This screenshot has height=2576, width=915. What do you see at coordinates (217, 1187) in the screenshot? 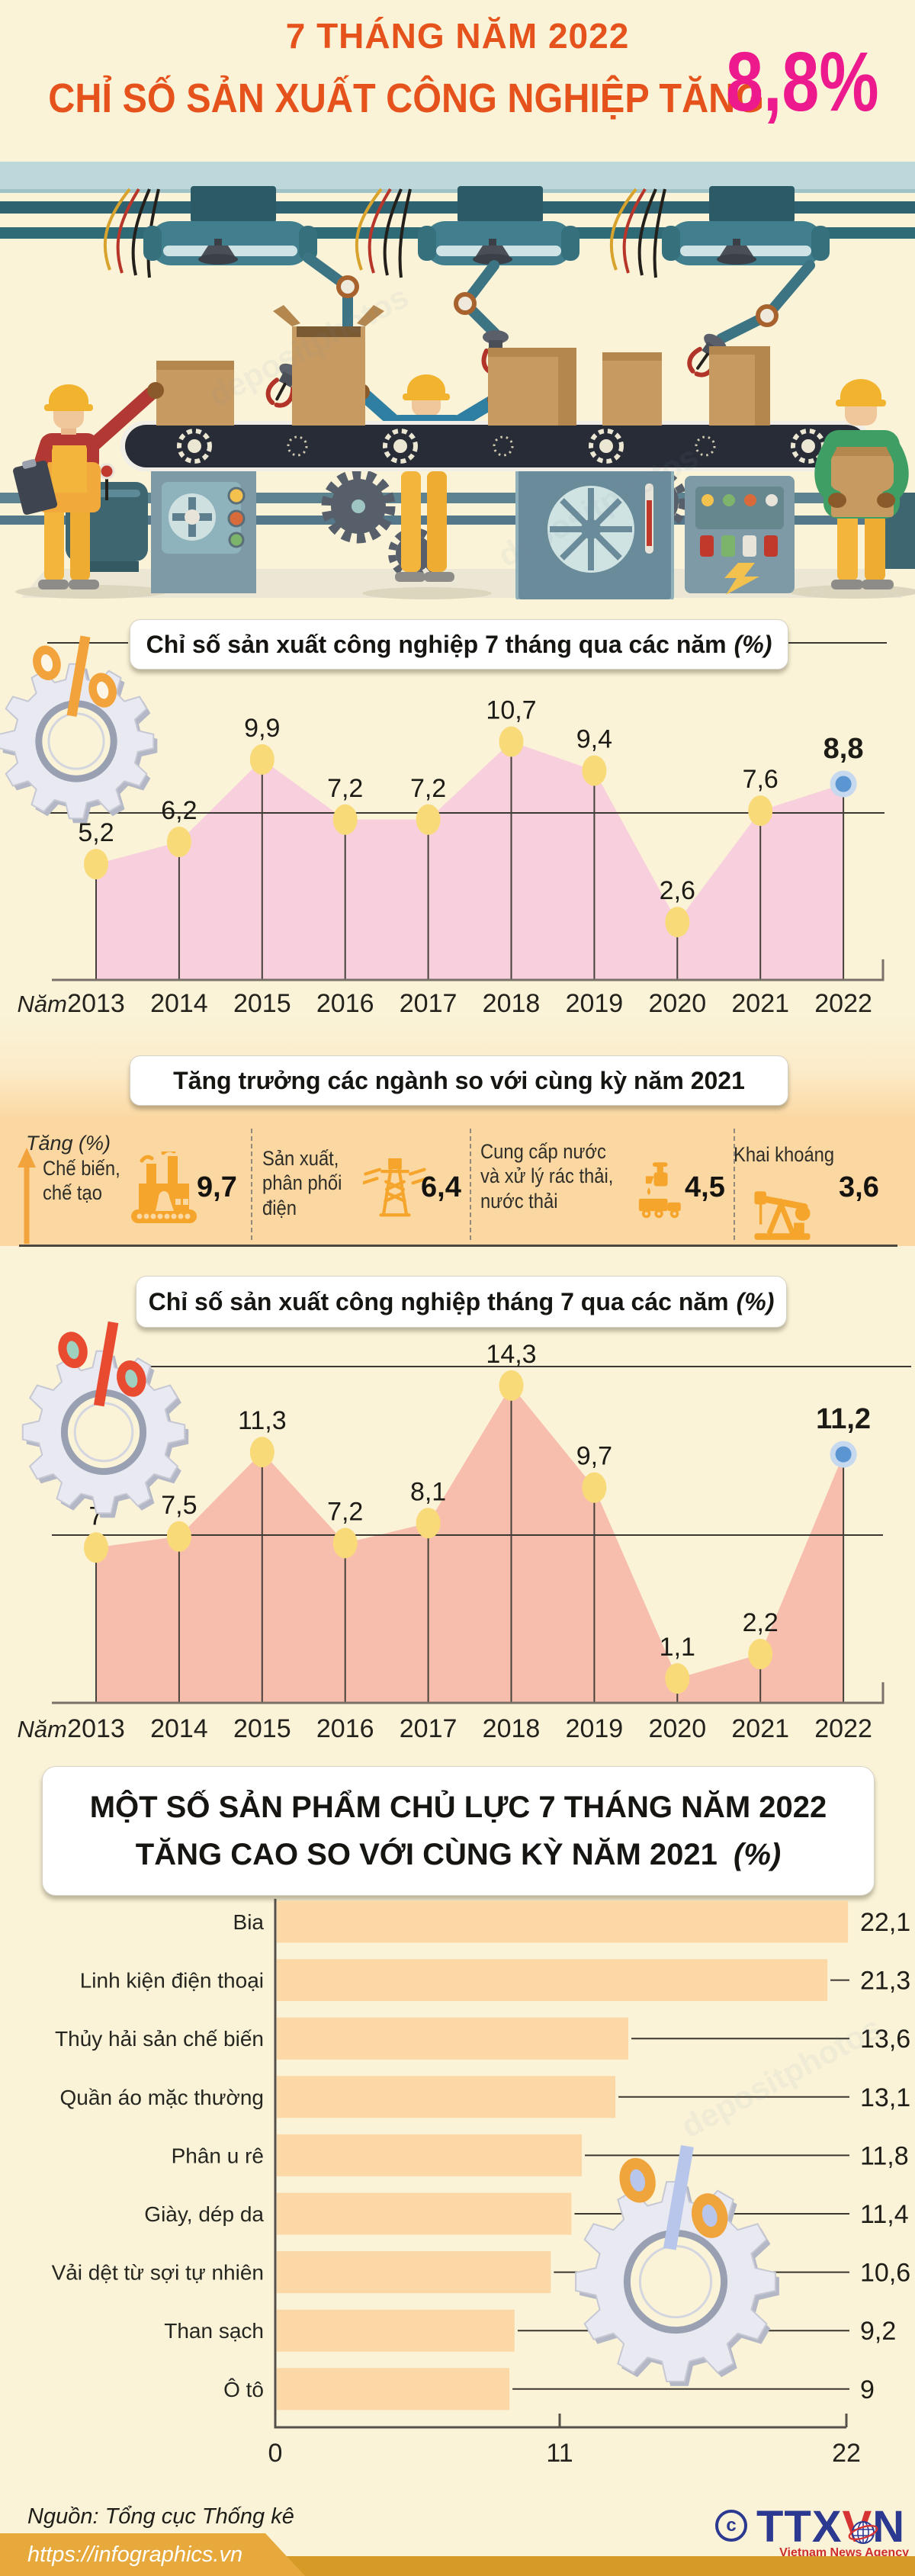
I see `sector-value: 9,7` at bounding box center [217, 1187].